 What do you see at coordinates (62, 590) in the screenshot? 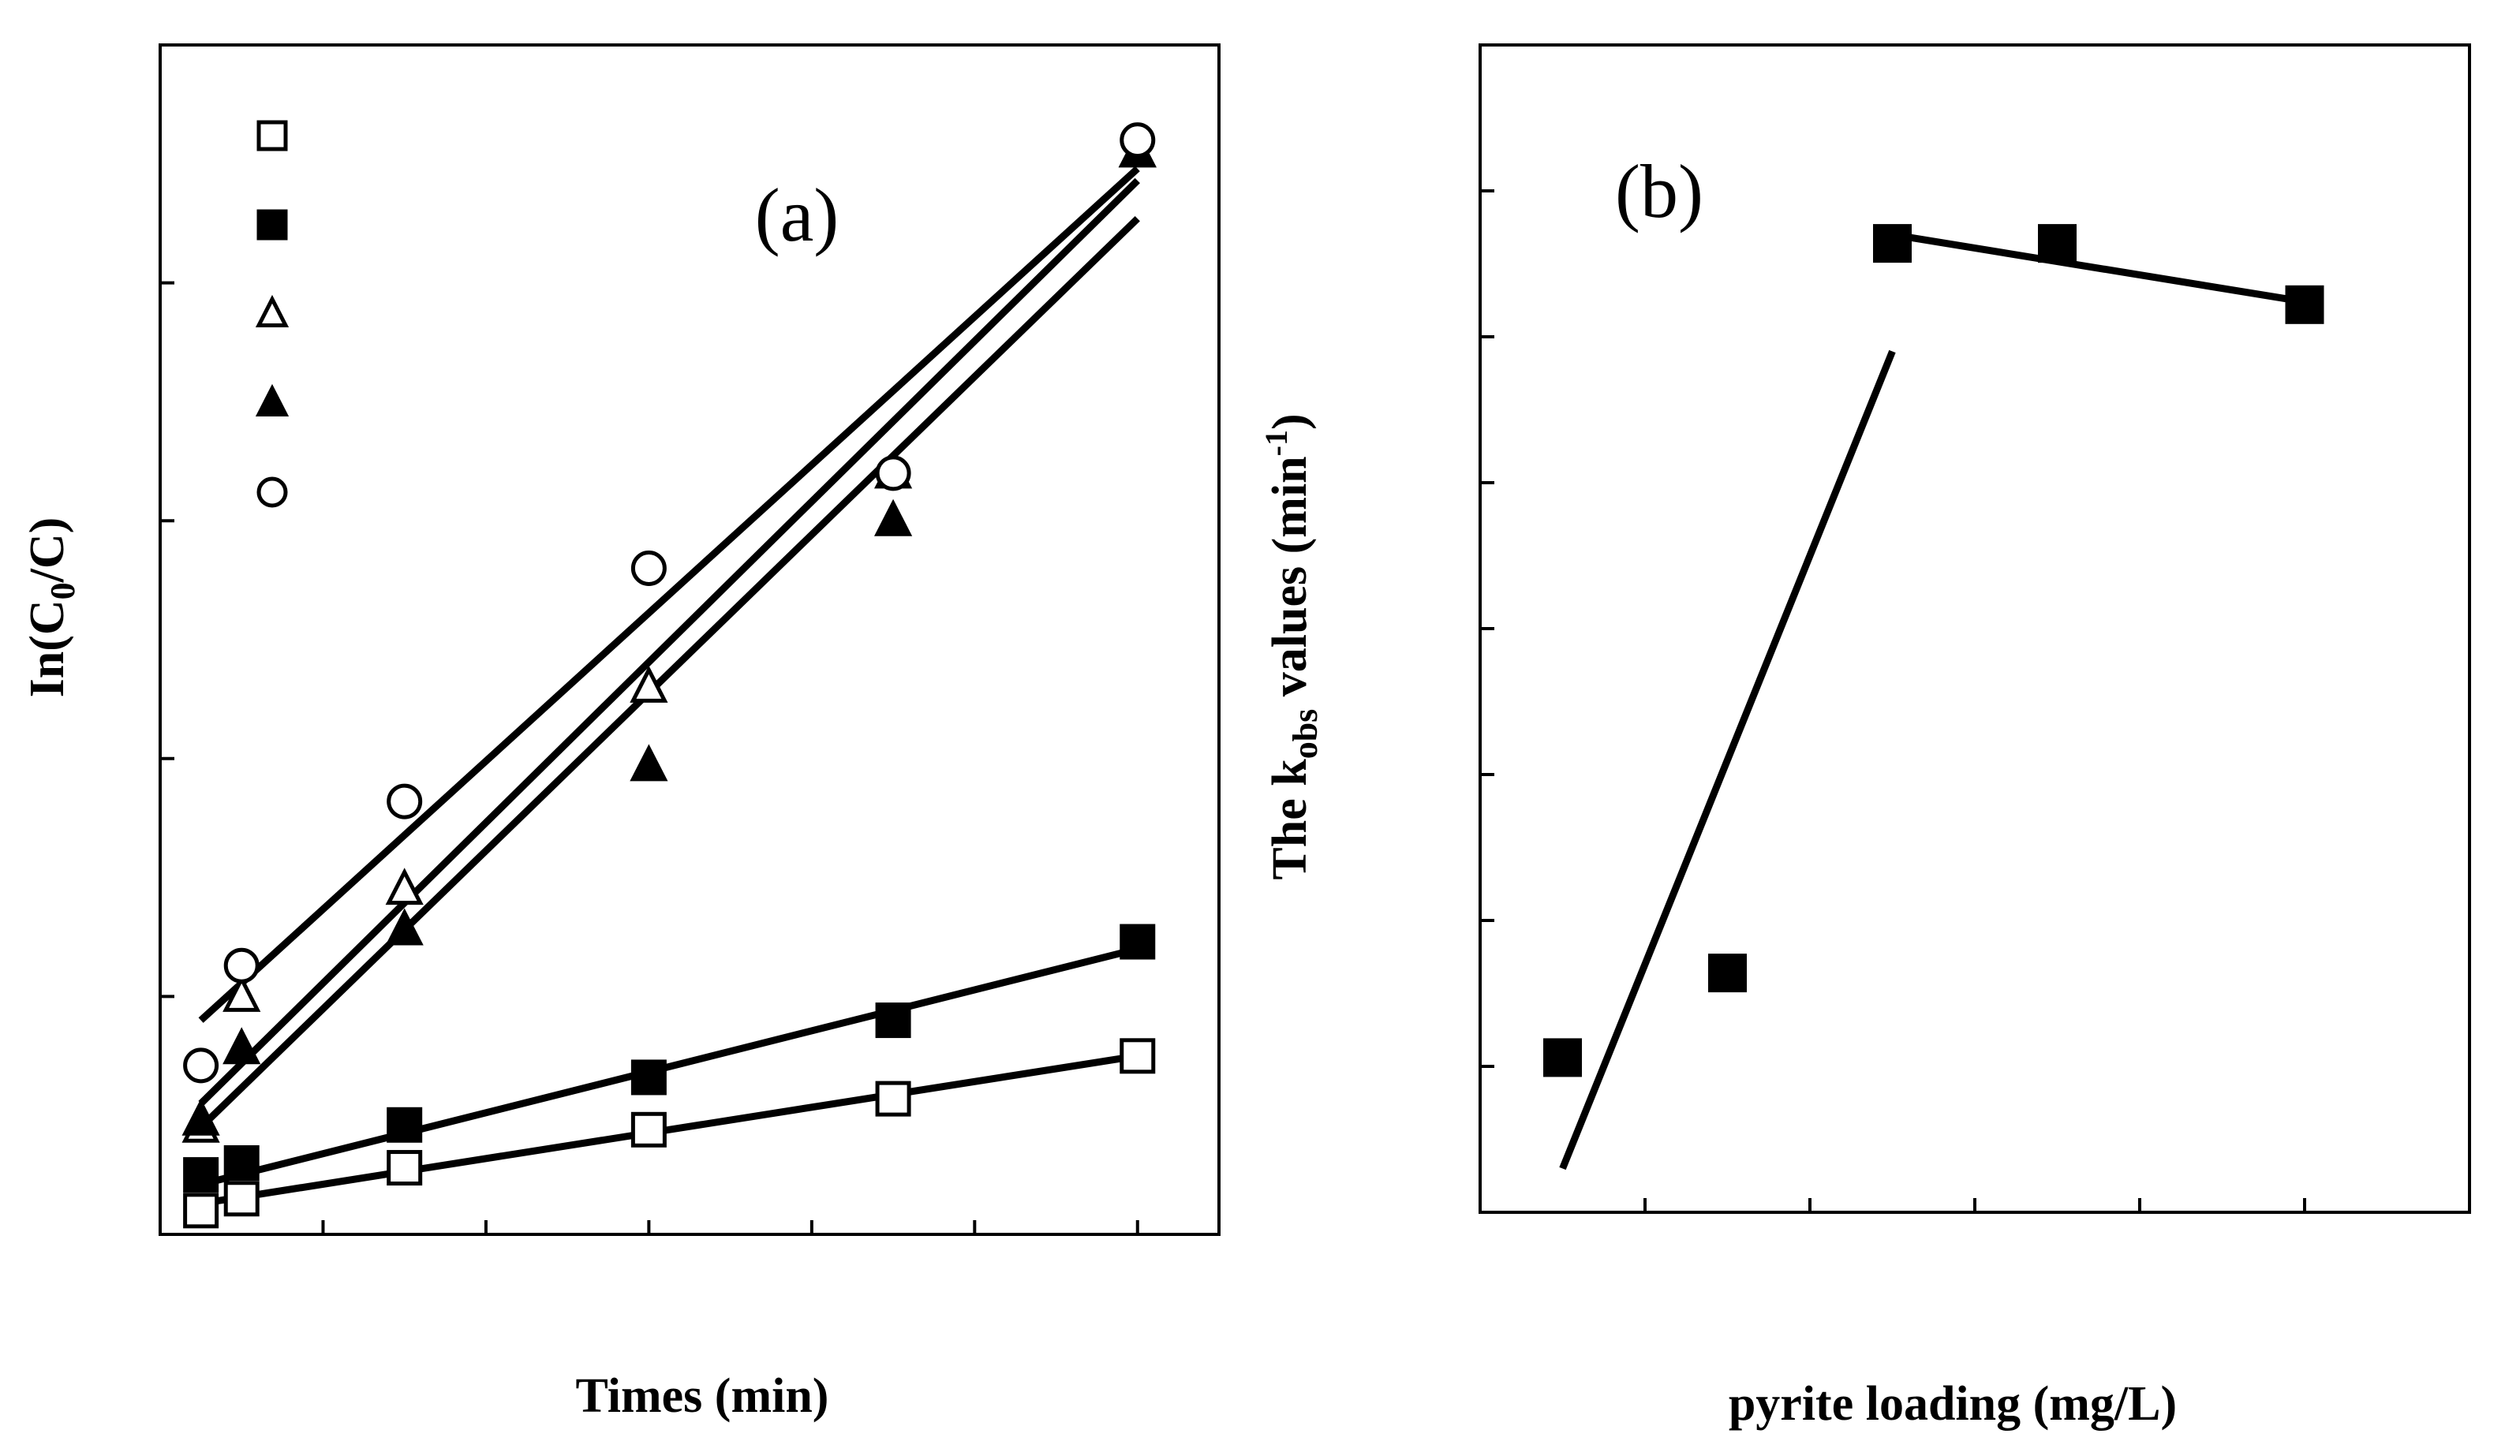
I see `panel-a-y-label-sub: 0` at bounding box center [62, 590].